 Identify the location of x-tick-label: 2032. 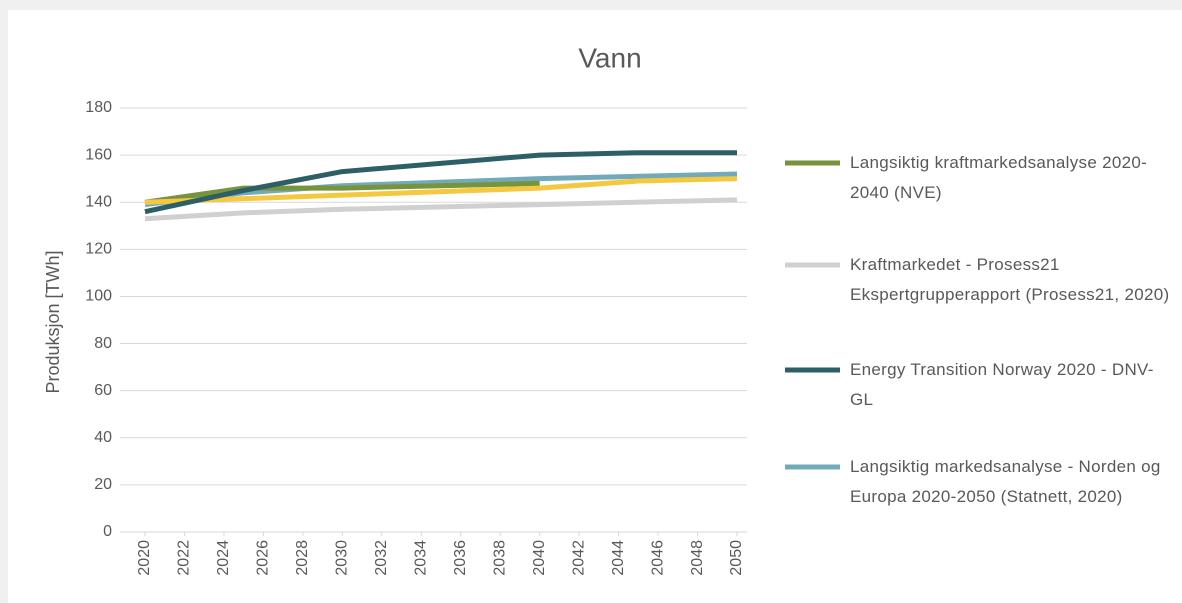
(381, 558).